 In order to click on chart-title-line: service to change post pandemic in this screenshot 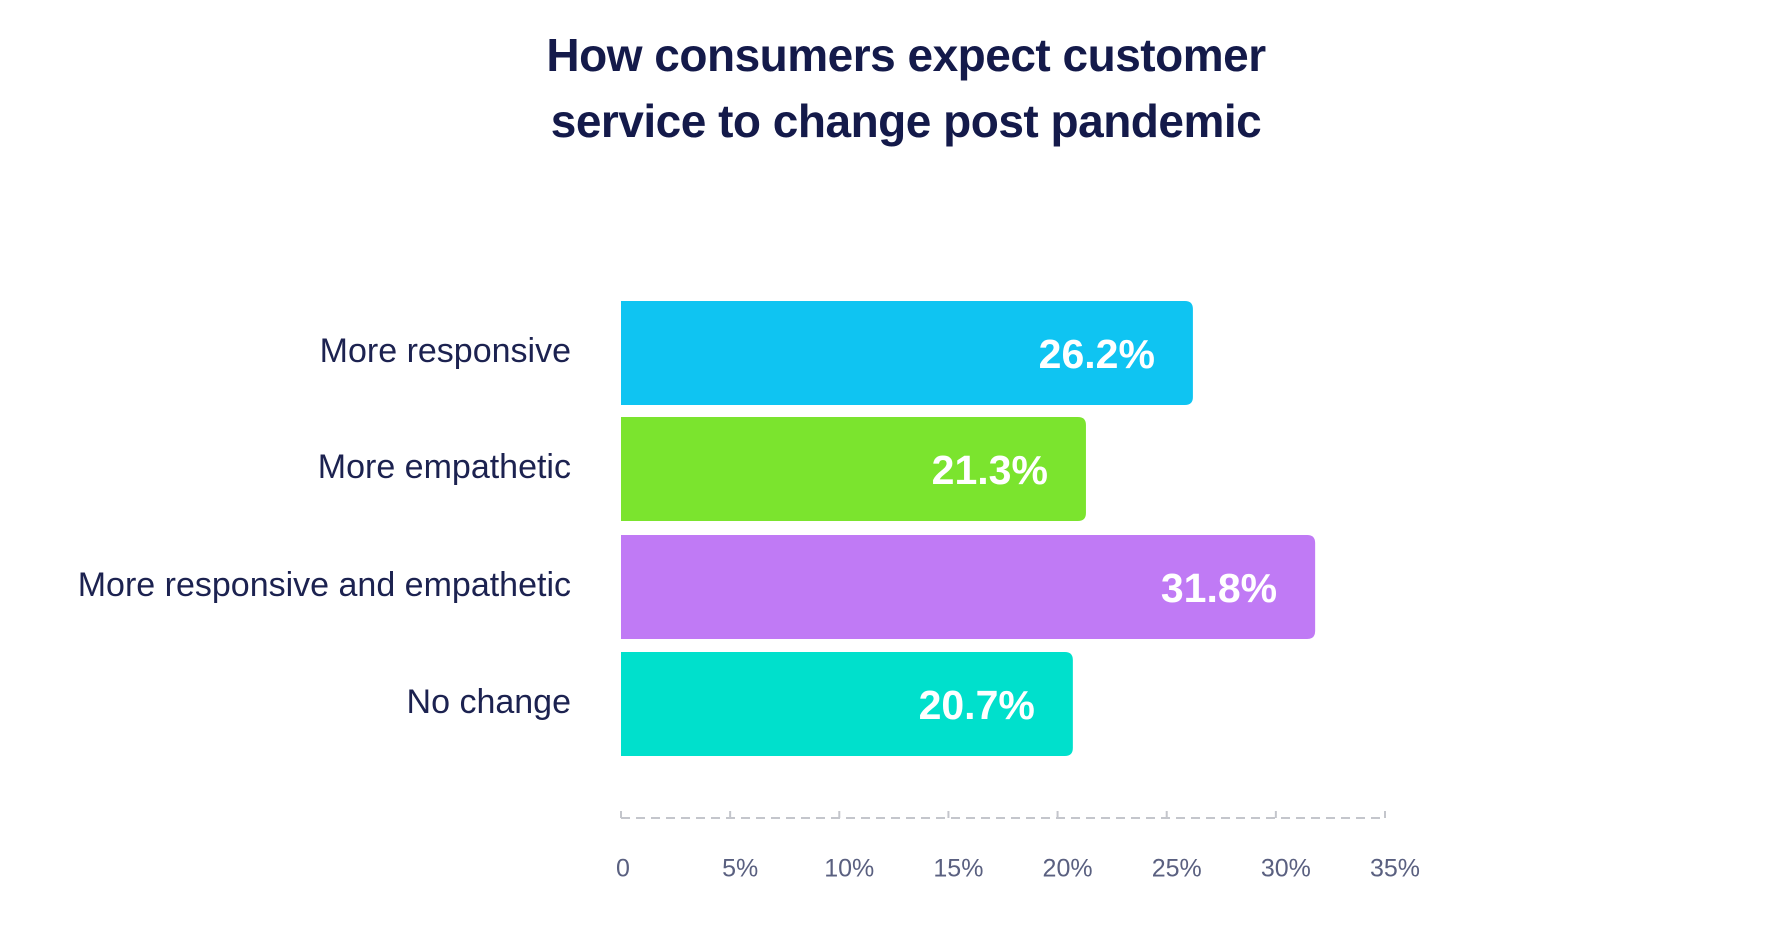, I will do `click(906, 121)`.